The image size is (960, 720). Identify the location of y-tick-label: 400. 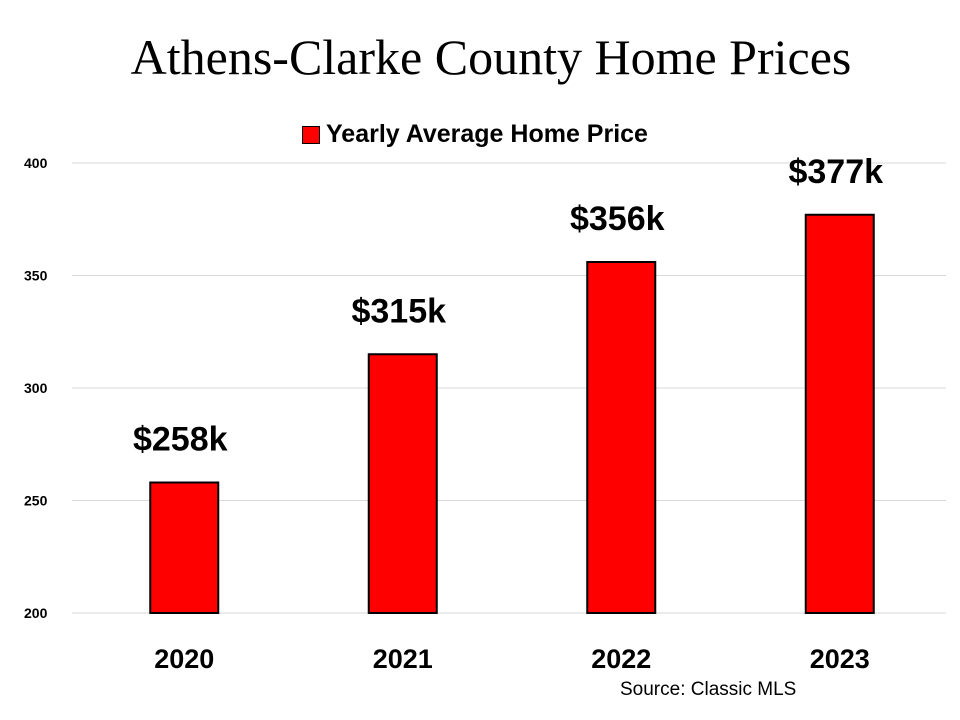
(36, 163).